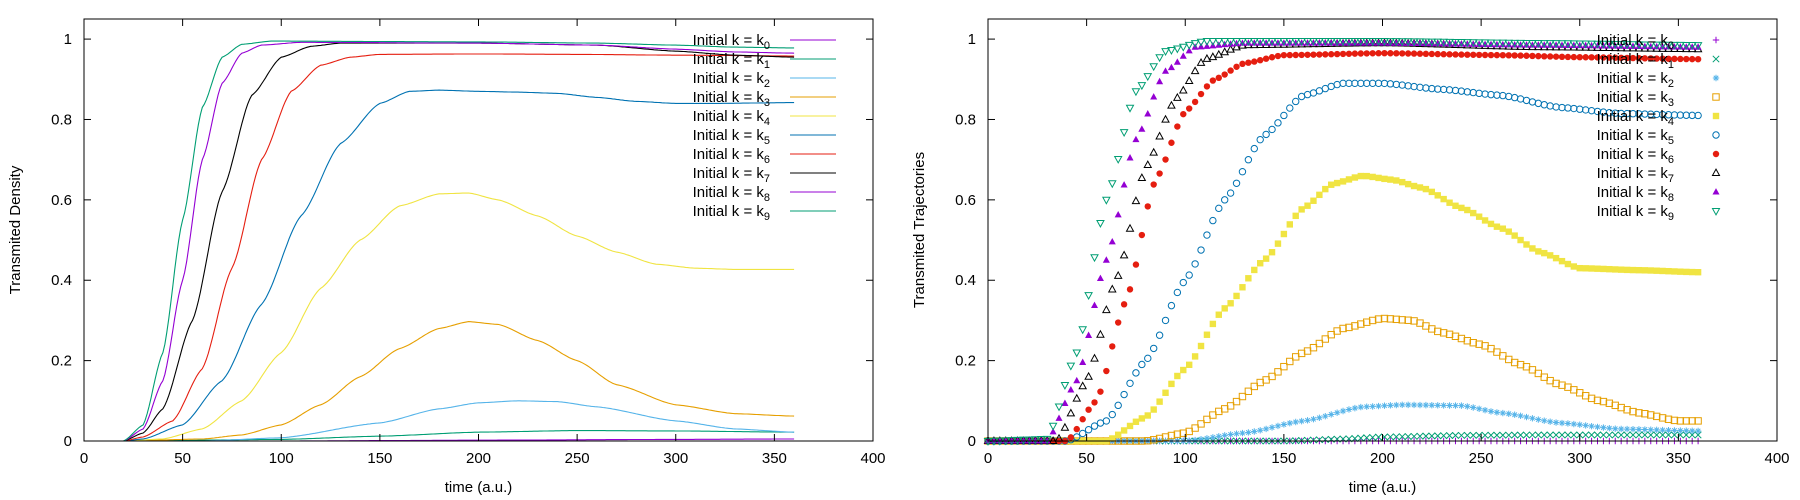 The height and width of the screenshot is (500, 1800). What do you see at coordinates (1086, 458) in the screenshot?
I see `x-tick-label: 50` at bounding box center [1086, 458].